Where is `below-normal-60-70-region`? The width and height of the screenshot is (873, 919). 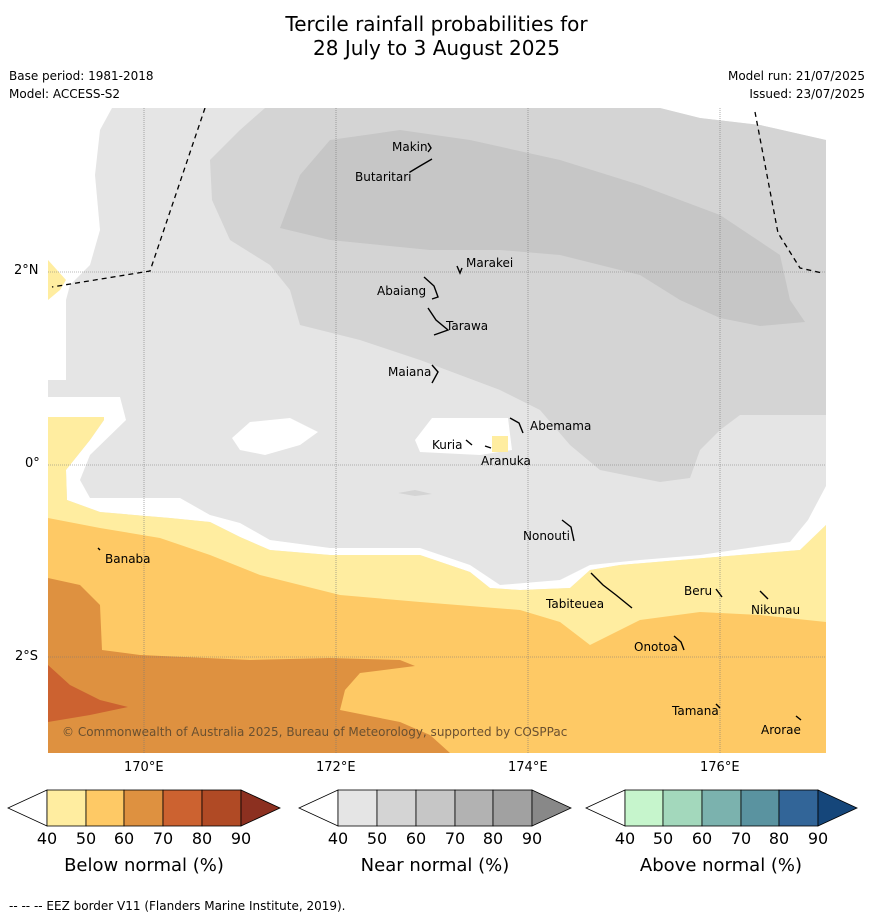 below-normal-60-70-region is located at coordinates (249, 665).